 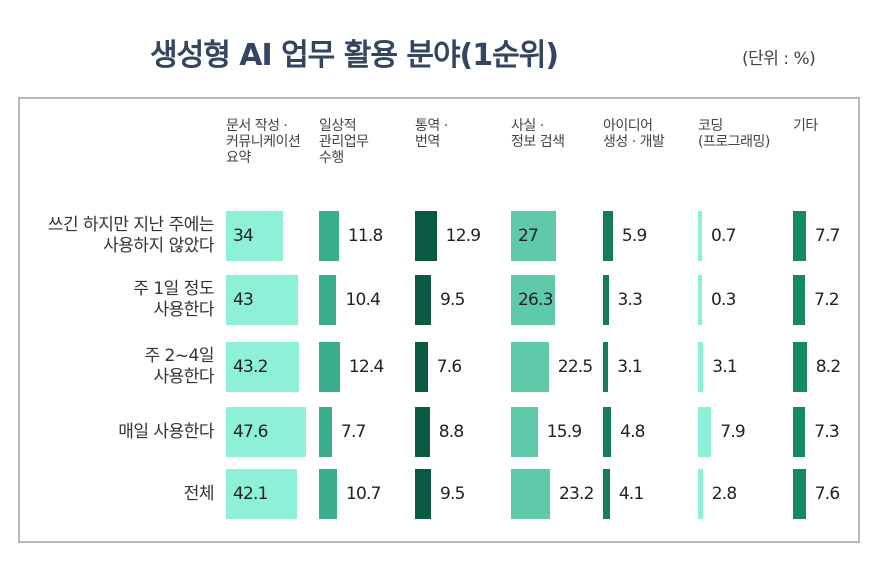 What do you see at coordinates (528, 236) in the screenshot?
I see `value-label: 27` at bounding box center [528, 236].